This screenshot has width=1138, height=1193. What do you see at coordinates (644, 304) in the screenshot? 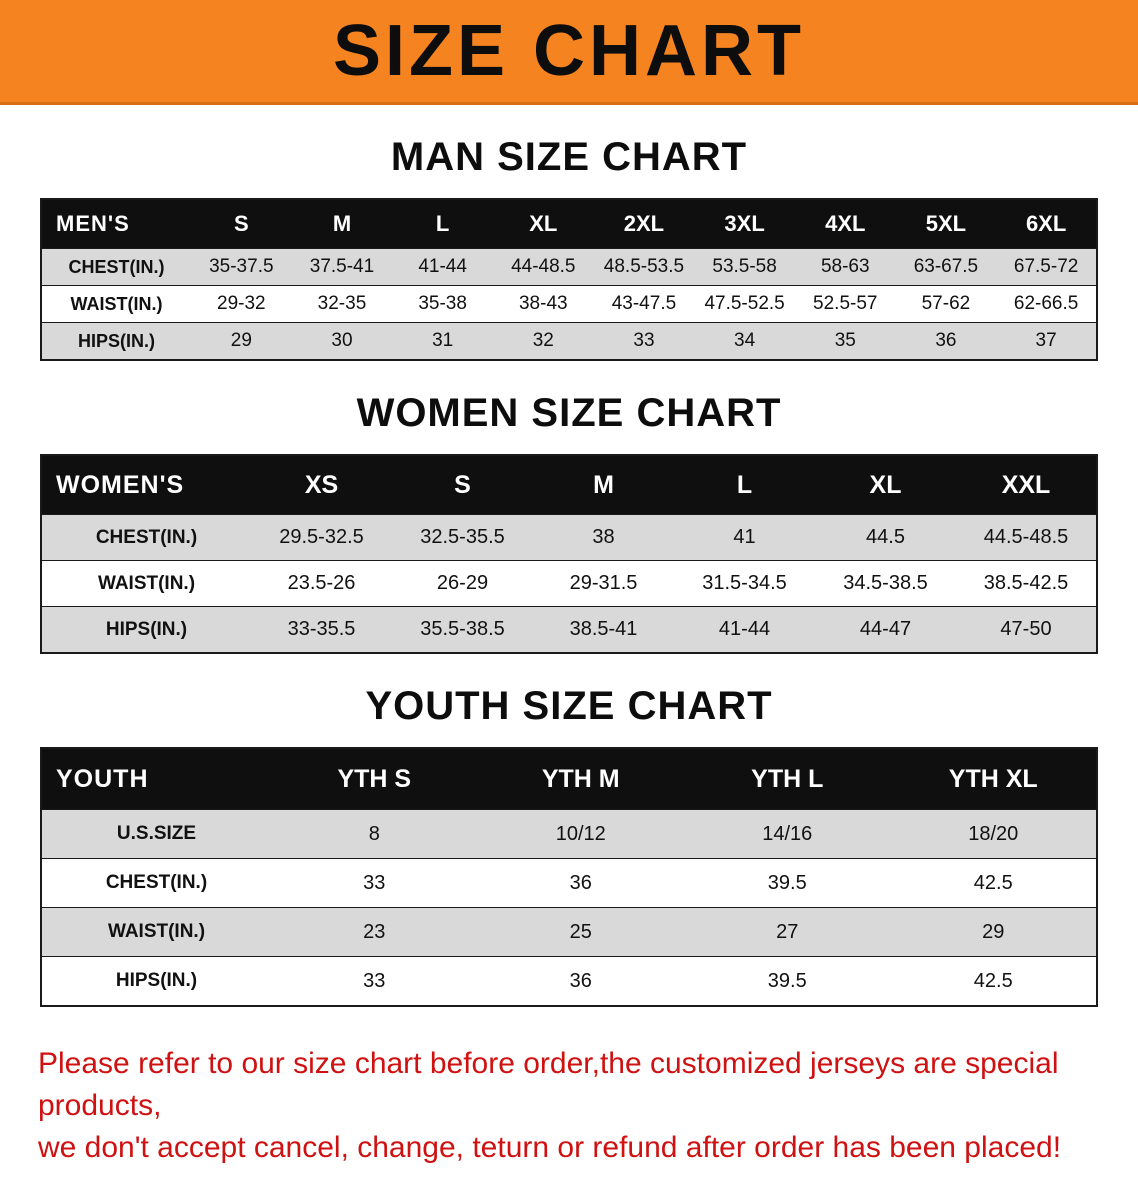
I see `table-cell: 43-47.5` at bounding box center [644, 304].